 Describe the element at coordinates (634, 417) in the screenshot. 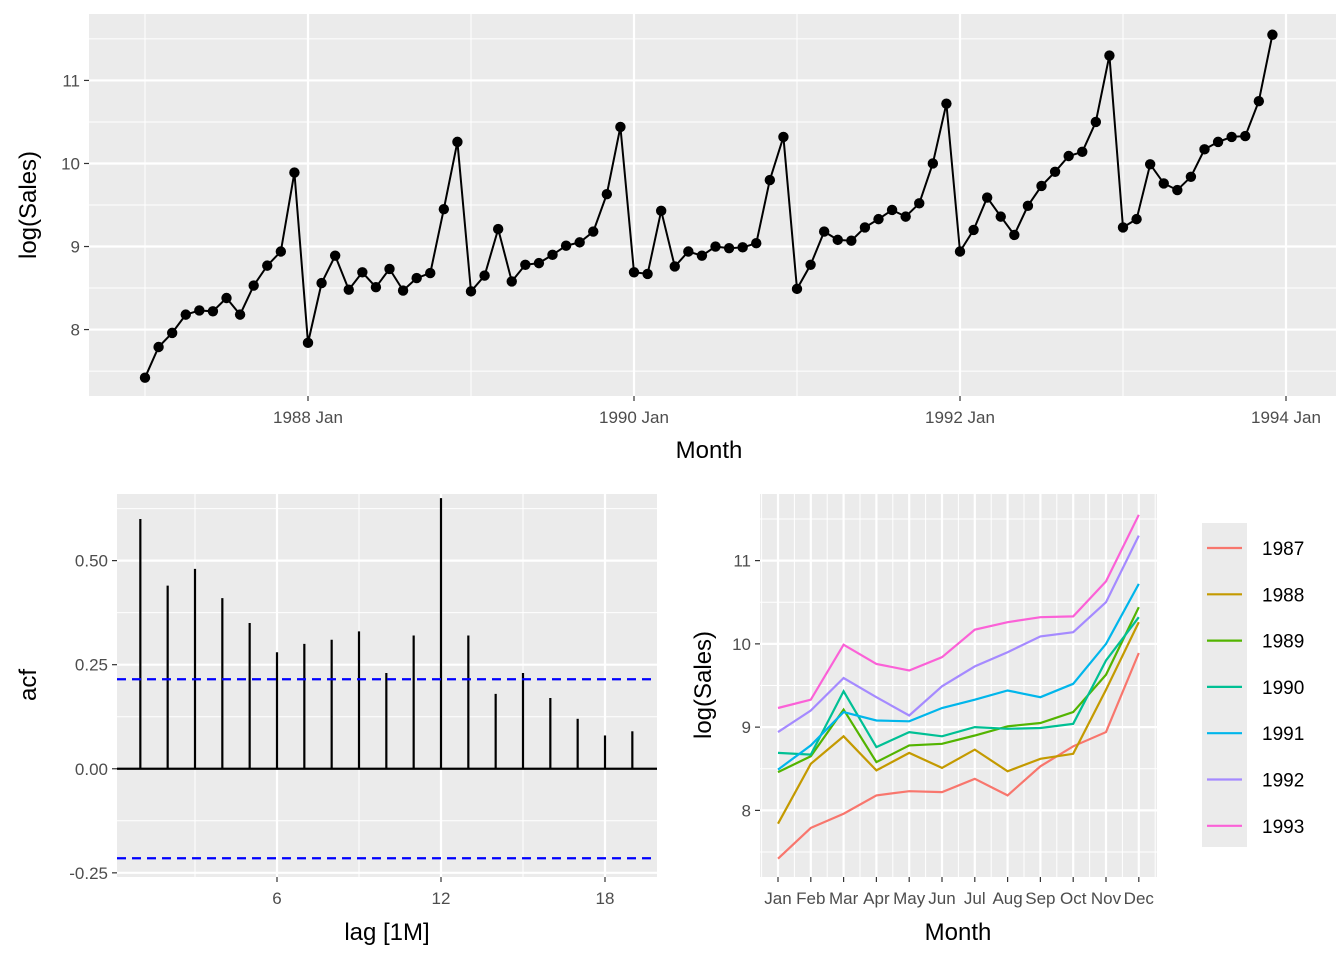

I see `x-tick-label: 1990 Jan` at that location.